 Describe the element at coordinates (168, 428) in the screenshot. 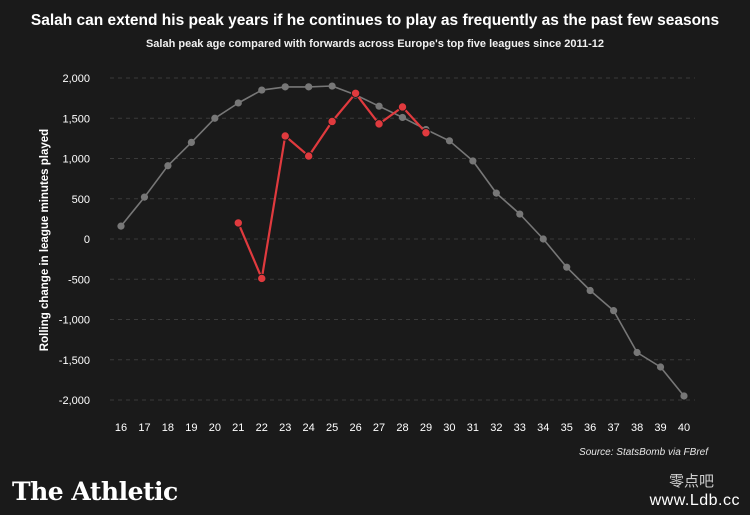

I see `x-tick-label: 18` at that location.